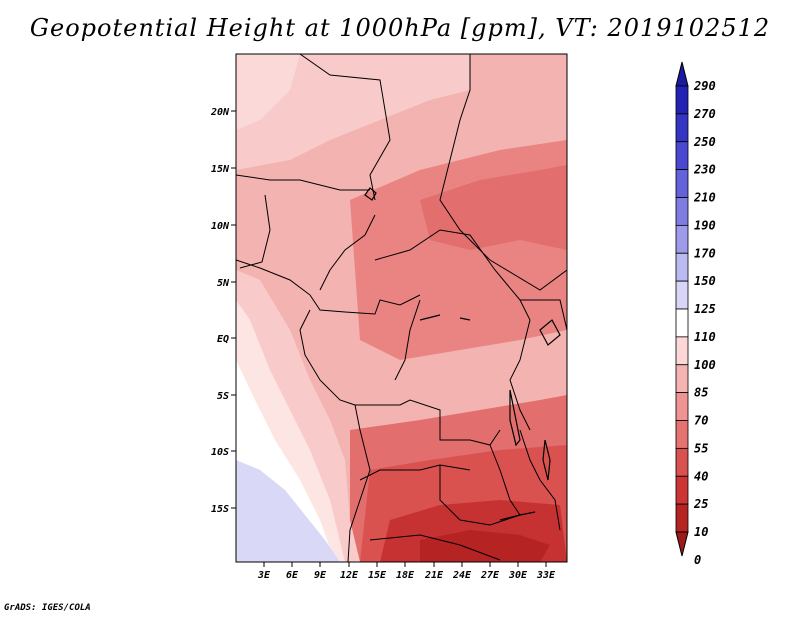 Image resolution: width=800 pixels, height=618 pixels. I want to click on lat-tick: 5N, so click(226, 283).